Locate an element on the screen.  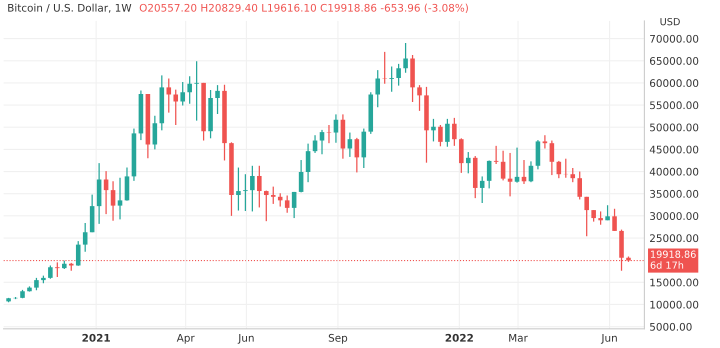
x-tick-label: Mar is located at coordinates (518, 338).